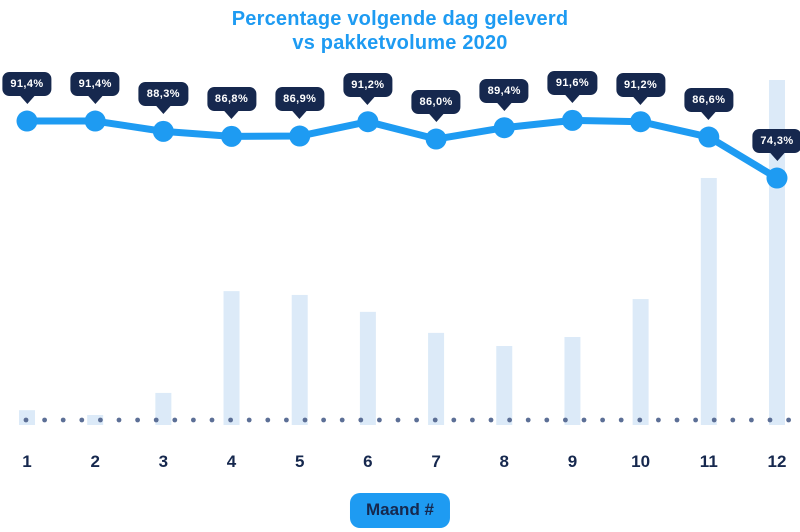 The height and width of the screenshot is (532, 800). I want to click on value-badge: 91,6%, so click(572, 83).